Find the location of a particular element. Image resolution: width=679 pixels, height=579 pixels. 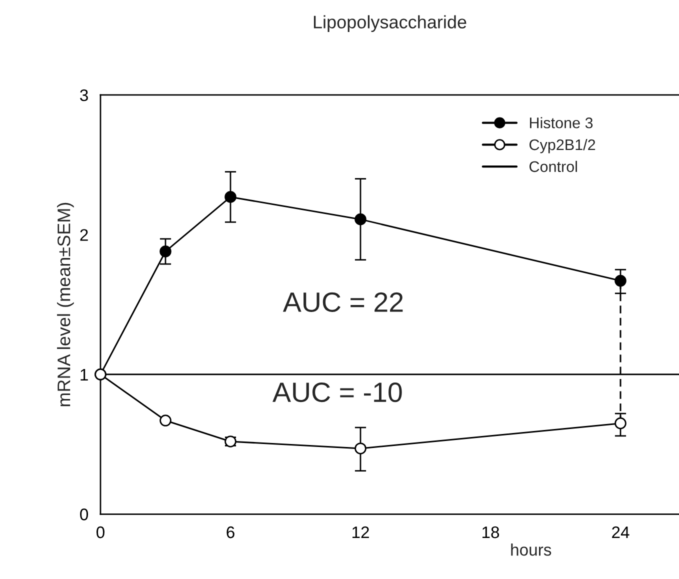

legend-label: Histone 3 is located at coordinates (561, 122).